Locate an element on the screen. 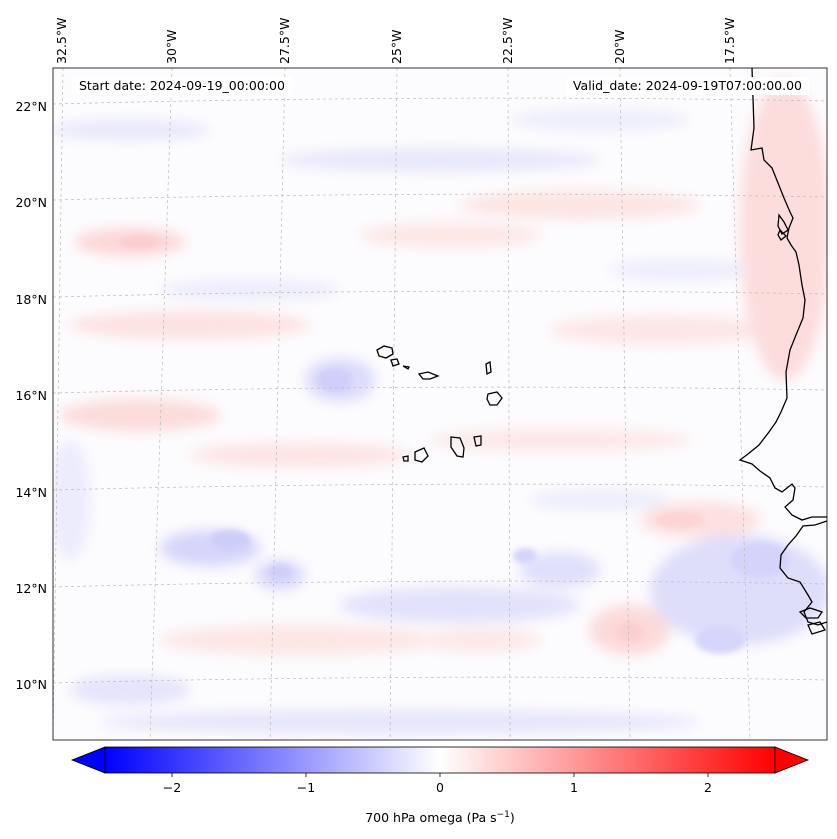 The height and width of the screenshot is (839, 837). lon-label: 27.5°W is located at coordinates (284, 41).